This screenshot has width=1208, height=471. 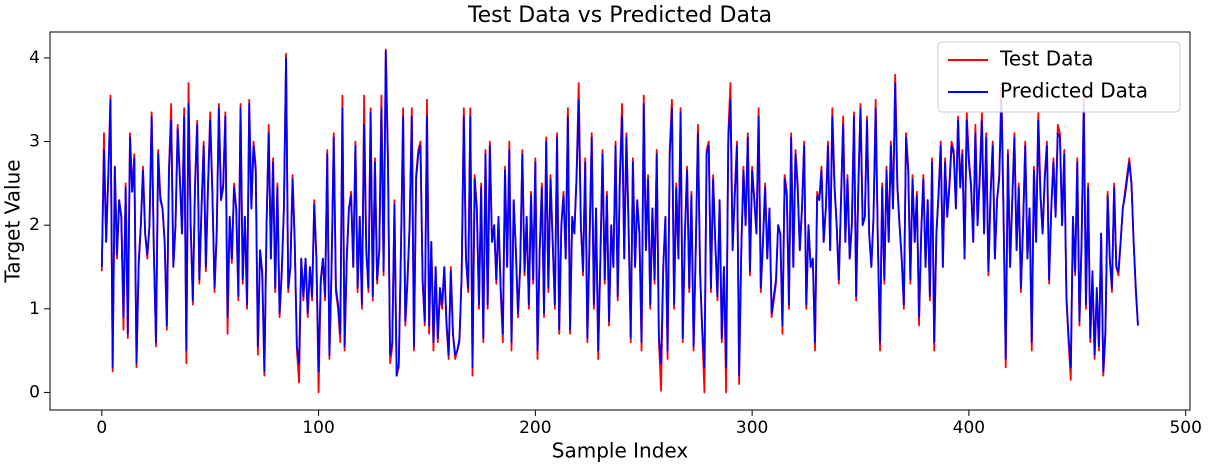 I want to click on legend-box, so click(x=1059, y=77).